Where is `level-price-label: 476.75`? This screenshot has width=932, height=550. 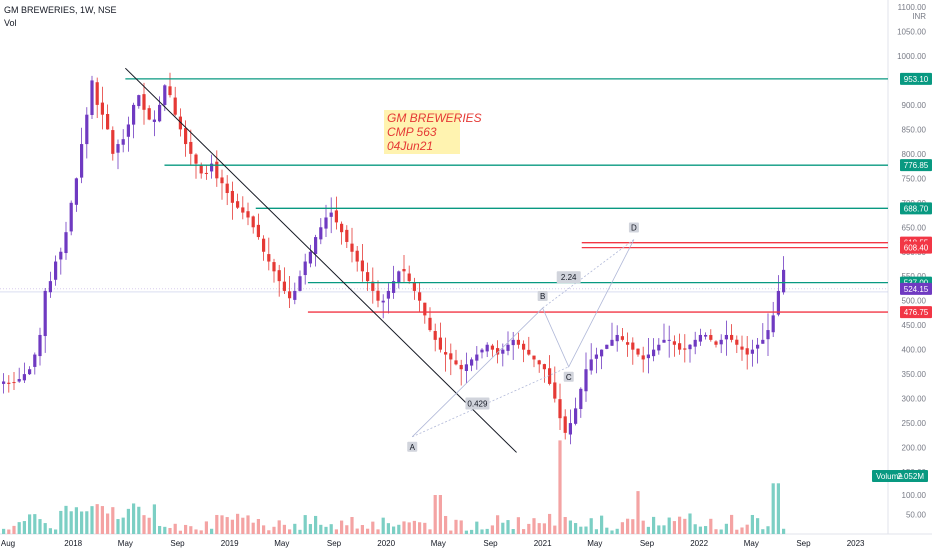 level-price-label: 476.75 is located at coordinates (916, 312).